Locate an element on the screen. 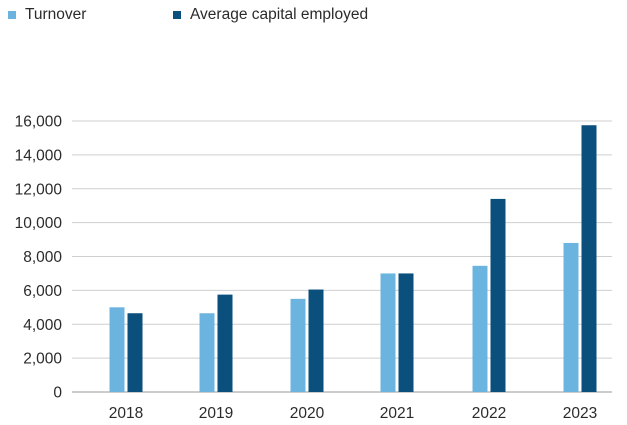 The height and width of the screenshot is (425, 627). bar-capital-employed-2020 is located at coordinates (316, 340).